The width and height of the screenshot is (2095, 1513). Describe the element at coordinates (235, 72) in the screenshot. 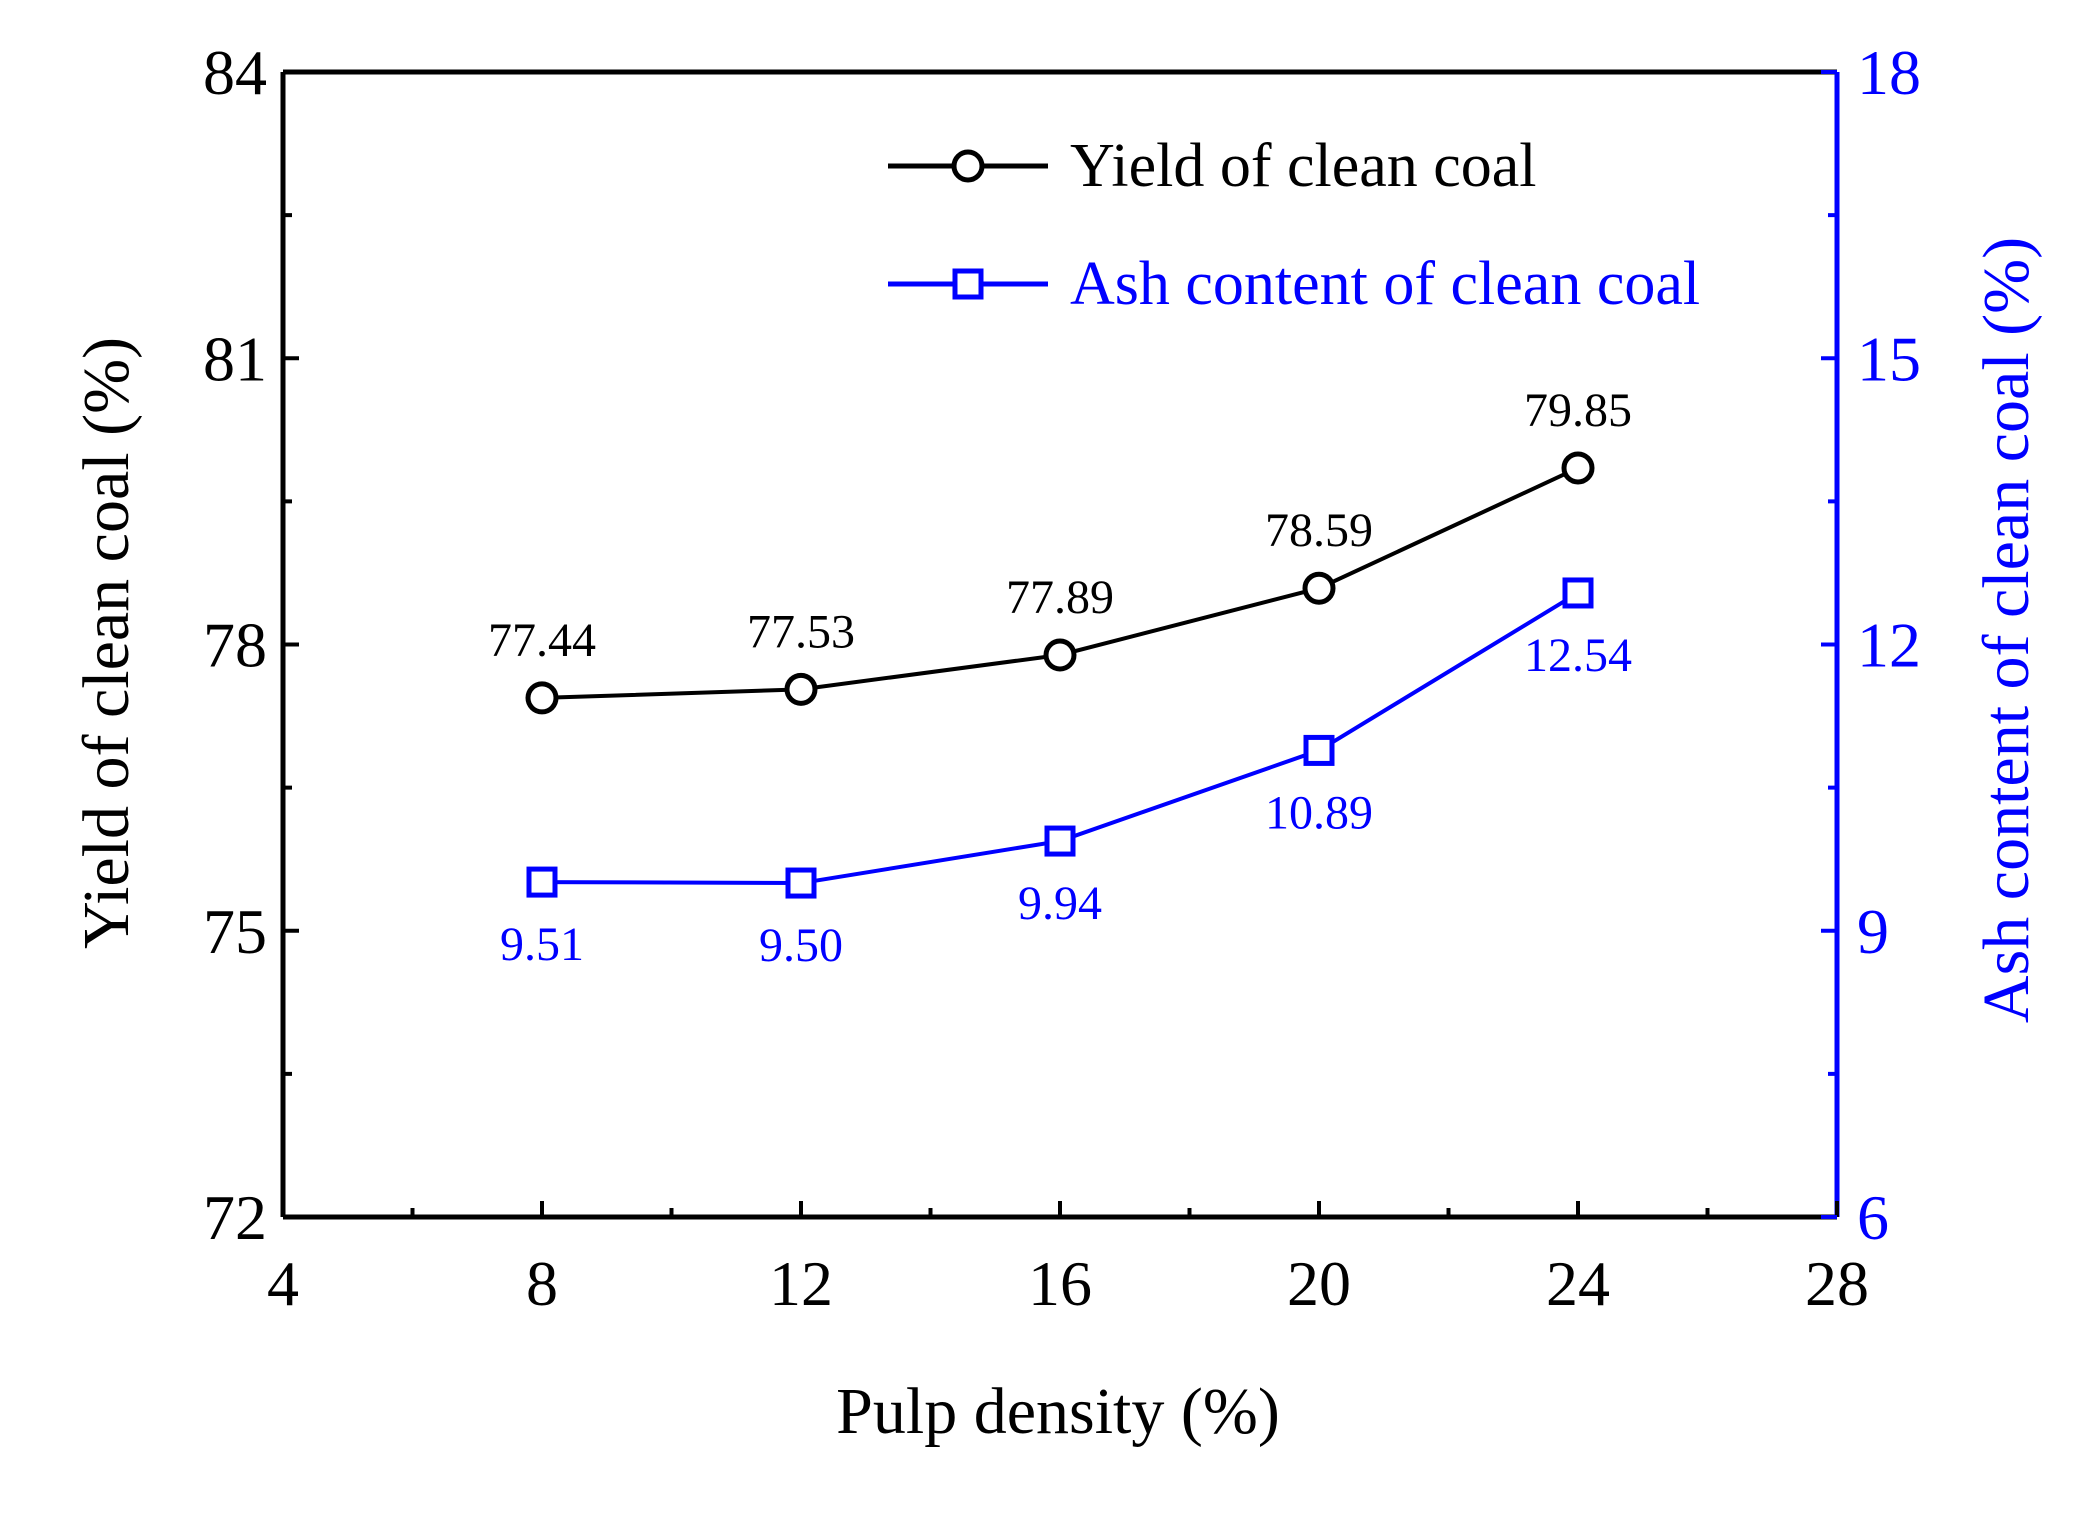

I see `y-tick-label-84: 84` at that location.